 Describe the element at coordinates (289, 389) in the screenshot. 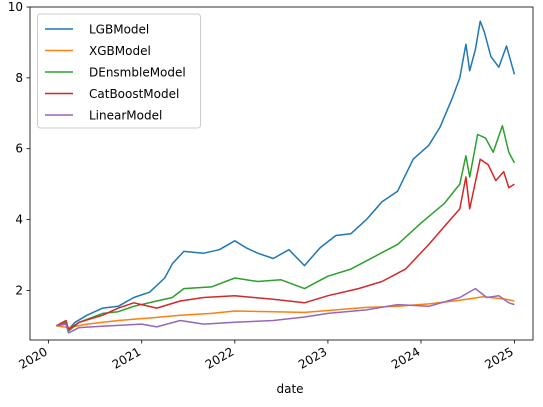

I see `x-axis-label: date` at that location.